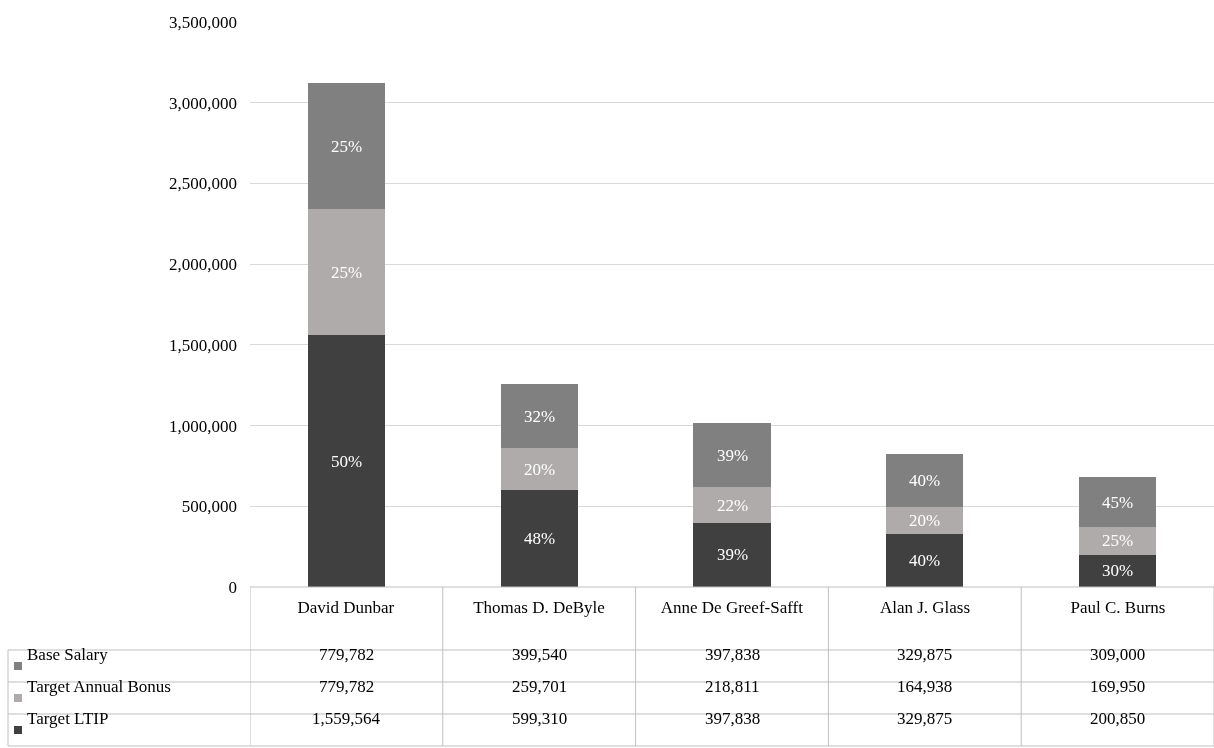 The height and width of the screenshot is (748, 1214). What do you see at coordinates (68, 718) in the screenshot?
I see `legend-label: Target LTIP` at bounding box center [68, 718].